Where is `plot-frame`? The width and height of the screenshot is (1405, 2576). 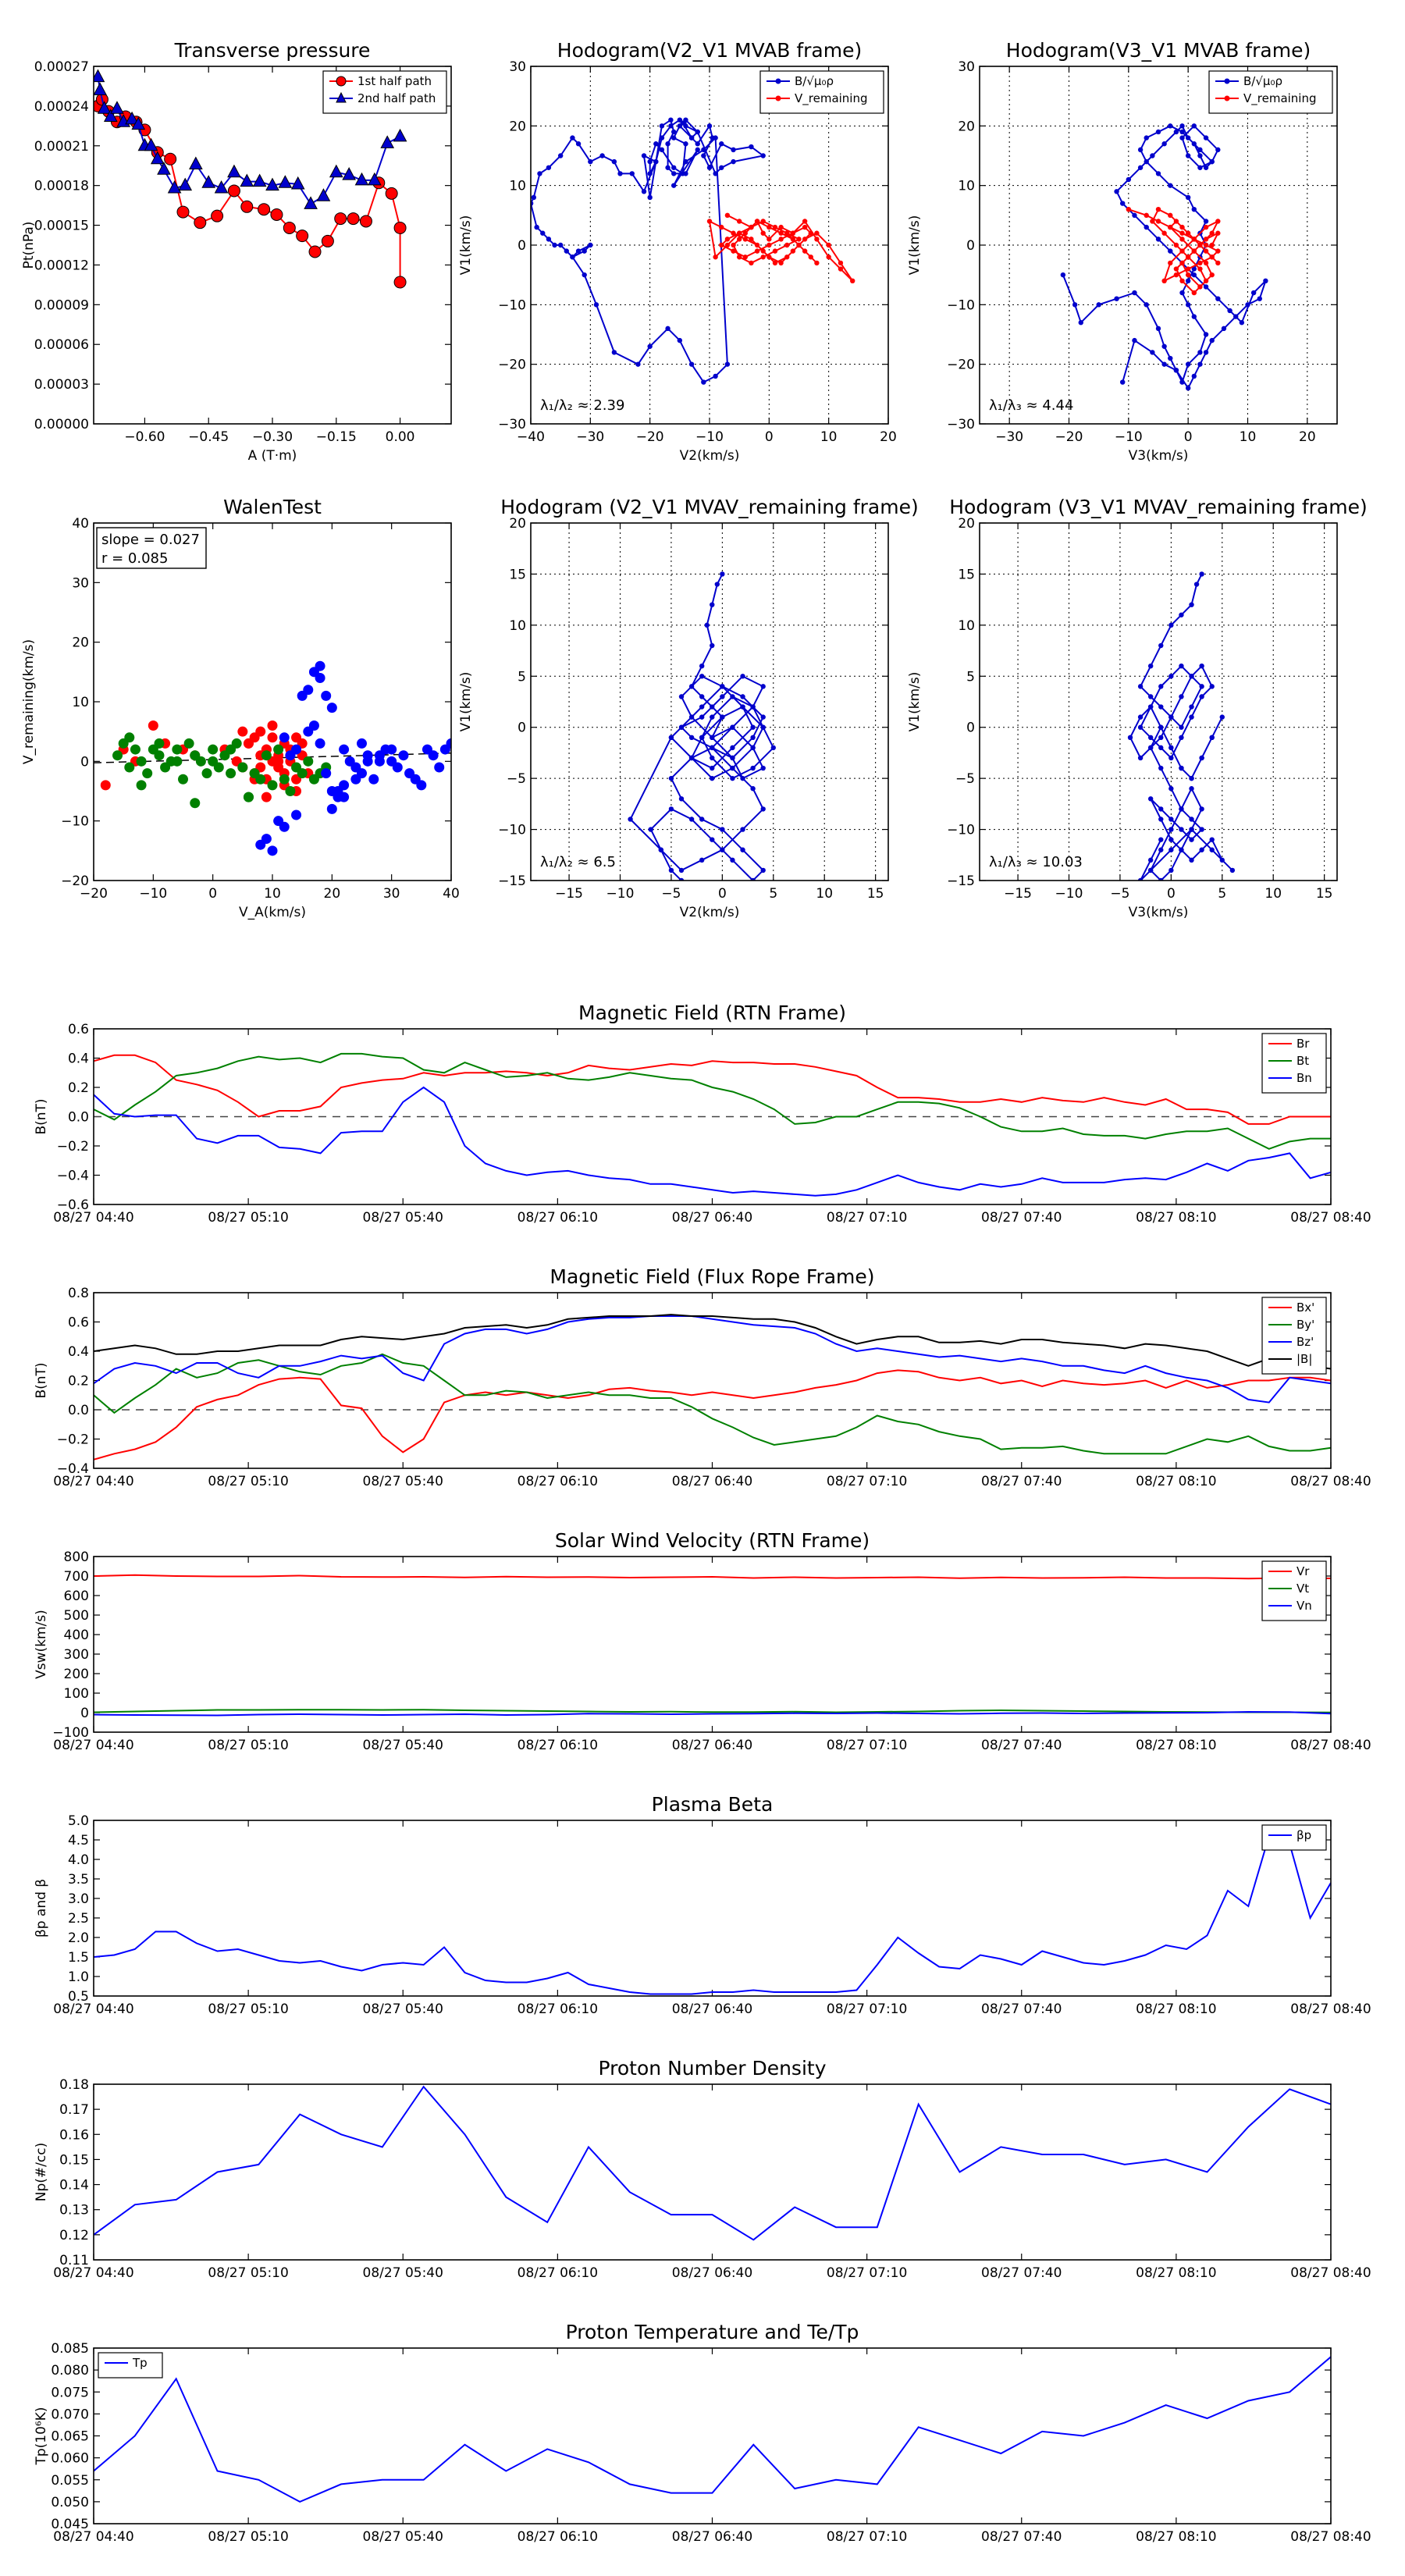
plot-frame is located at coordinates (713, 1908).